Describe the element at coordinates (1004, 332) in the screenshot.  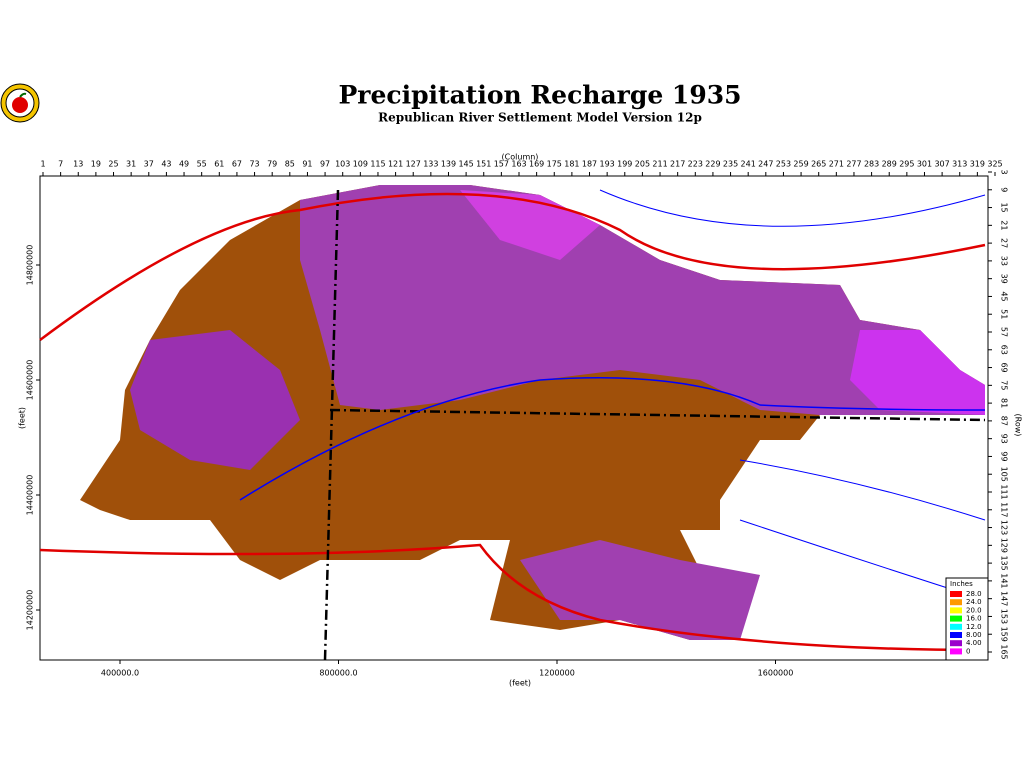
I see `row-tick-label: 57` at that location.